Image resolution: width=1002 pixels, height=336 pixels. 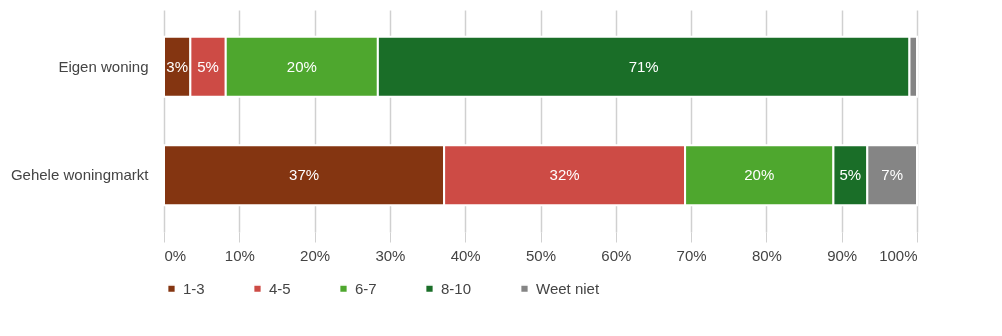 I want to click on data-label: 37%, so click(x=304, y=175).